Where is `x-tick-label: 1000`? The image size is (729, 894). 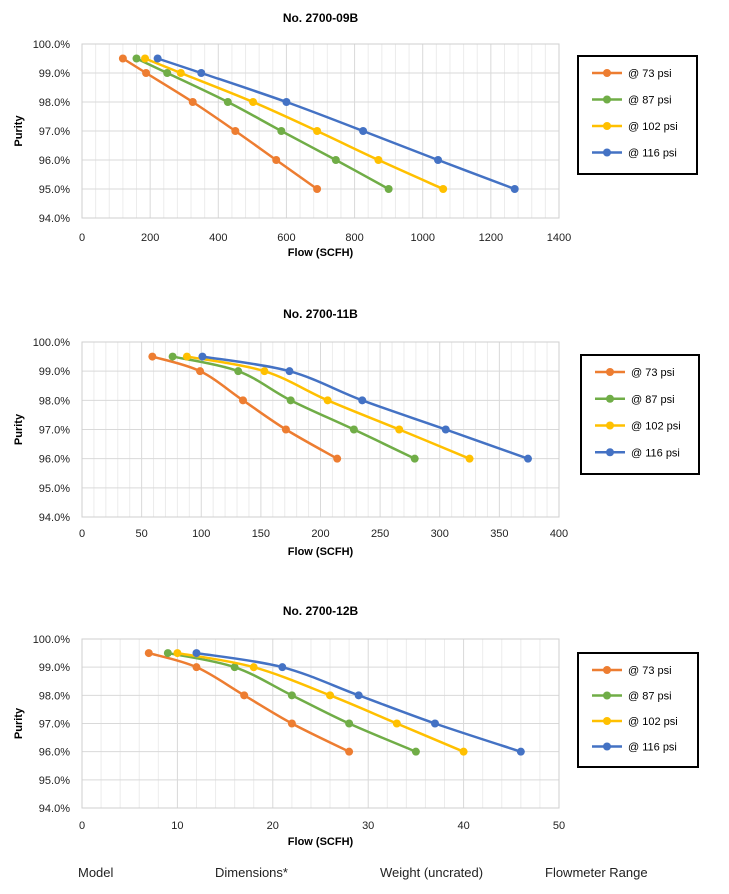
x-tick-label: 1000 is located at coordinates (422, 238).